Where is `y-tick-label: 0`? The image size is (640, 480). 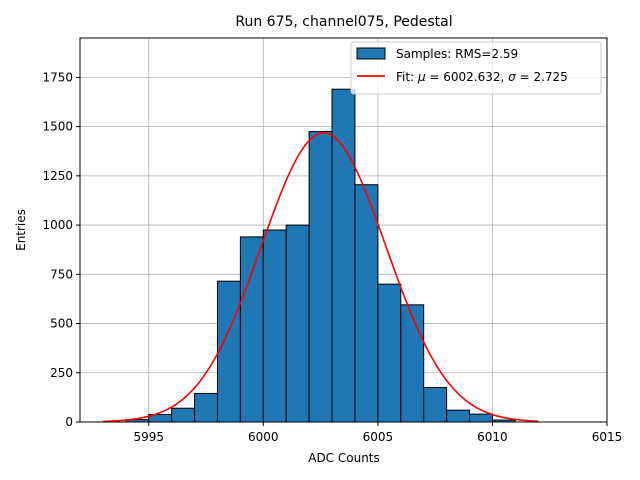
y-tick-label: 0 is located at coordinates (69, 422).